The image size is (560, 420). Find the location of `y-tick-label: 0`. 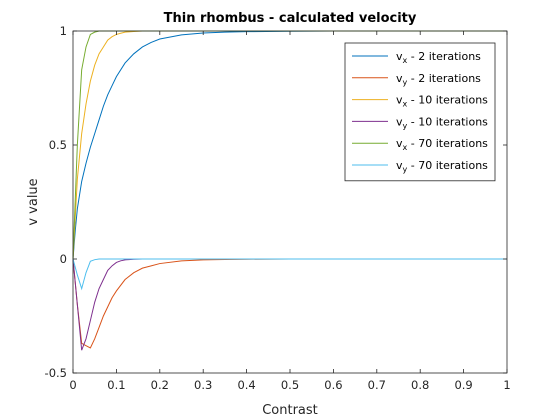

y-tick-label: 0 is located at coordinates (63, 259).